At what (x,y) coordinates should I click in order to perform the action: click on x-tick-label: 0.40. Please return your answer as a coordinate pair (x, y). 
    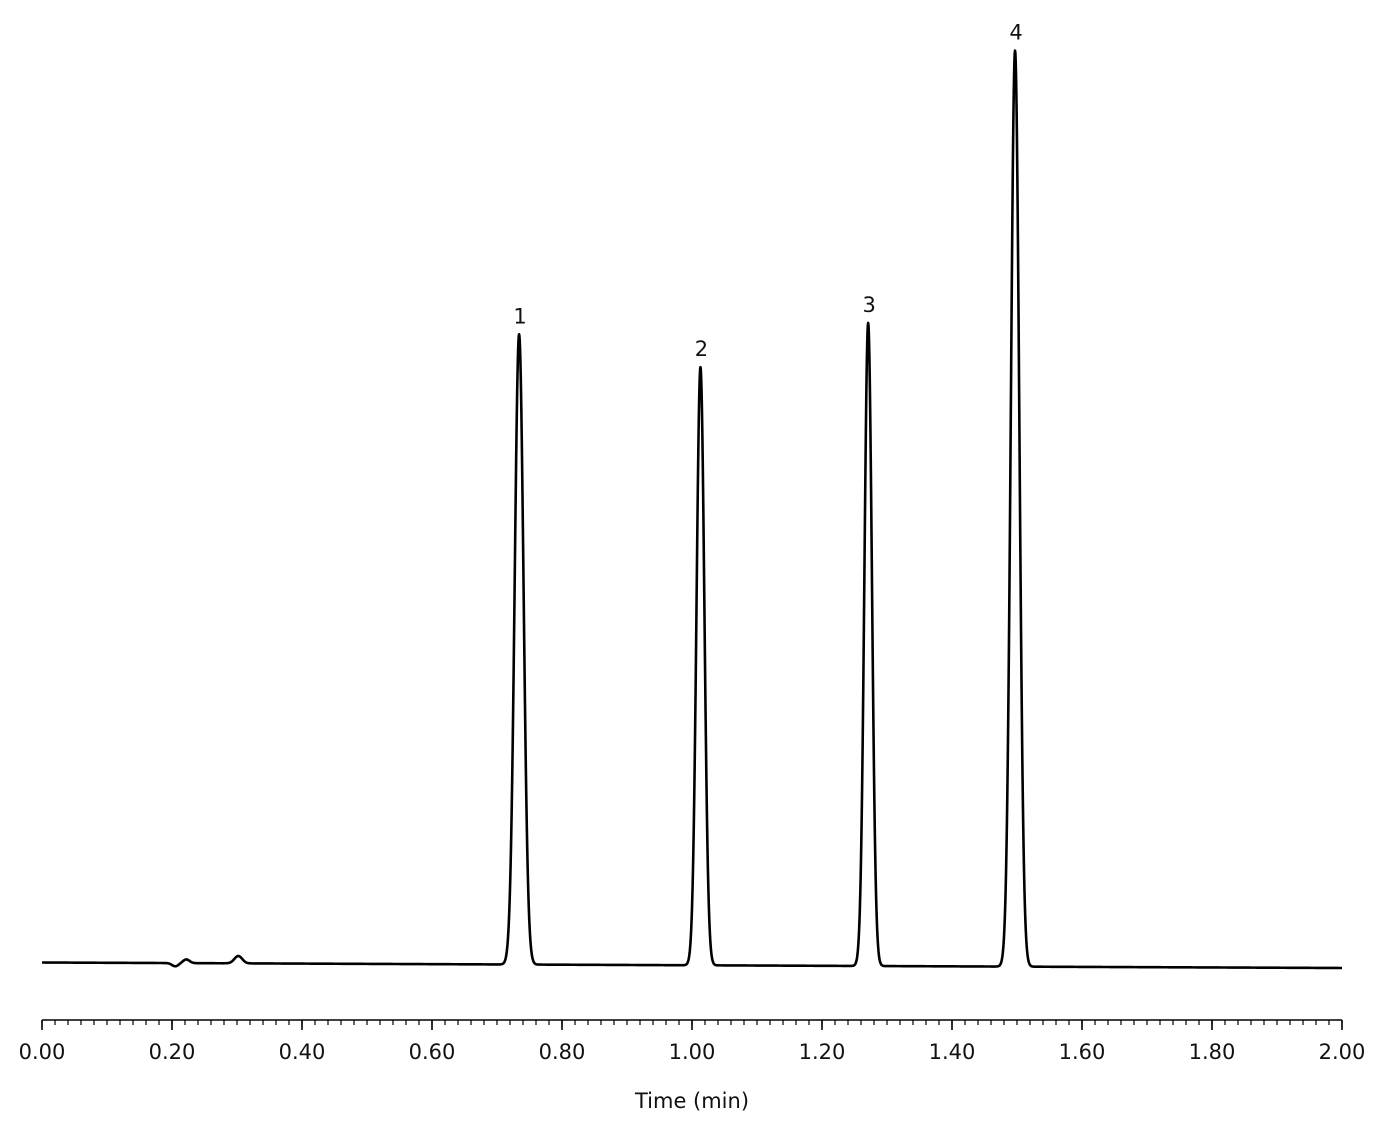
    Looking at the image, I should click on (302, 1052).